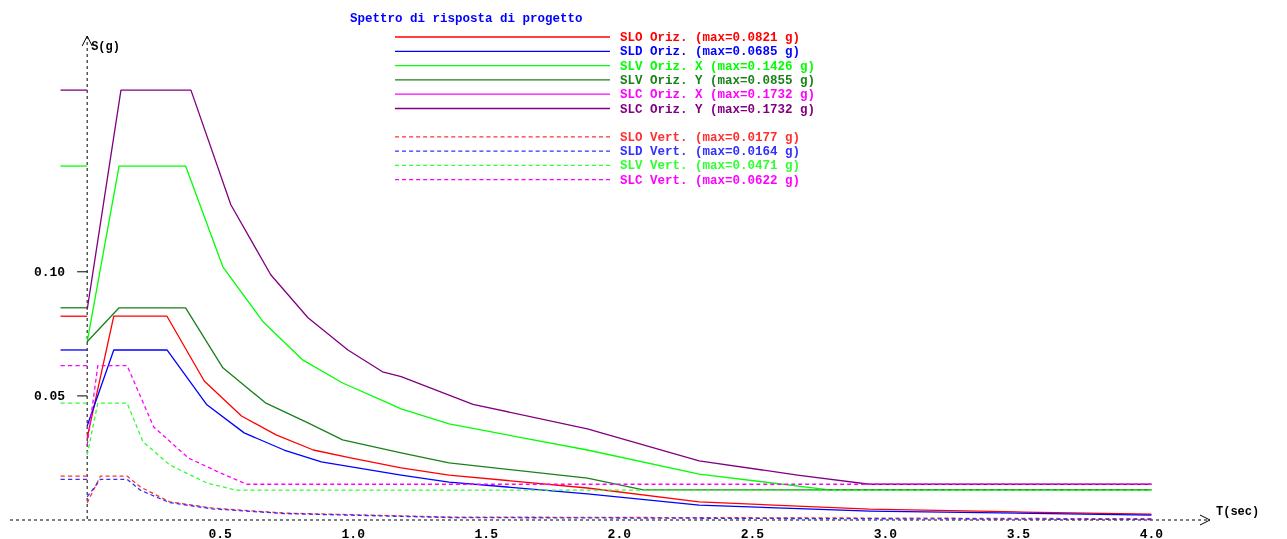 This screenshot has height=539, width=1287. Describe the element at coordinates (1151, 533) in the screenshot. I see `x-tick-label: 4.0` at that location.